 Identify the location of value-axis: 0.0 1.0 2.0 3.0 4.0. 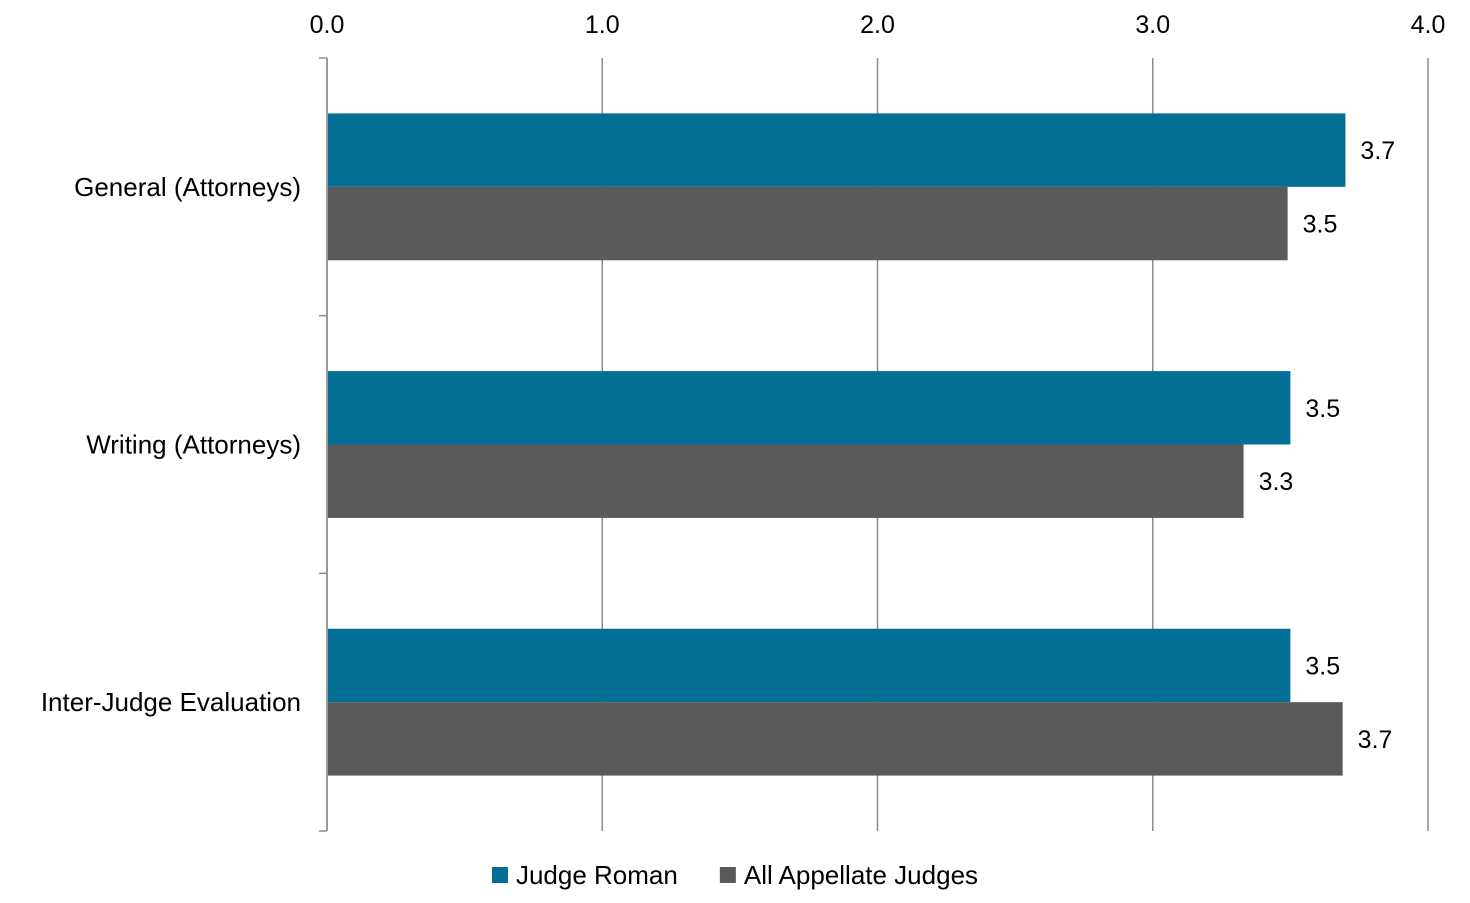
(878, 25).